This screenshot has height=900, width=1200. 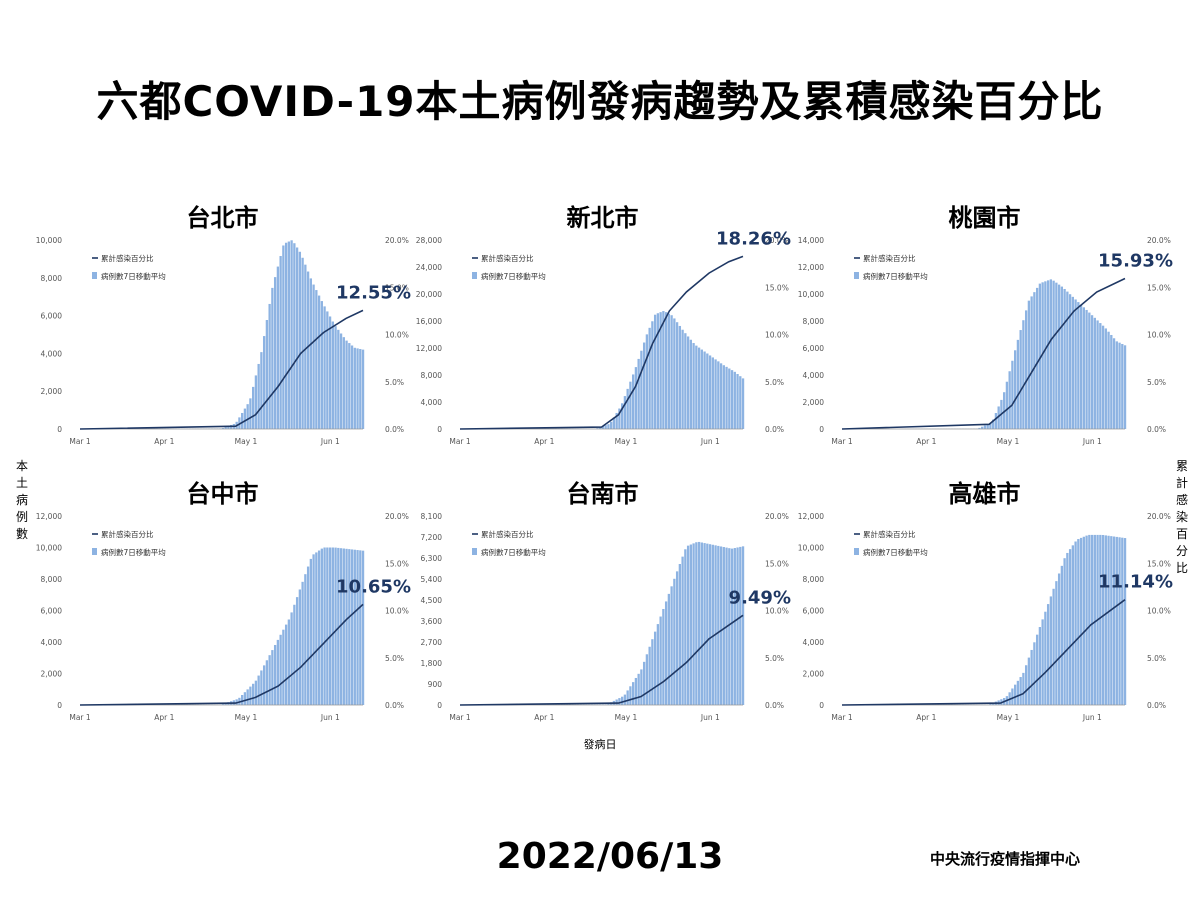 What do you see at coordinates (221, 654) in the screenshot?
I see `cumulative-line` at bounding box center [221, 654].